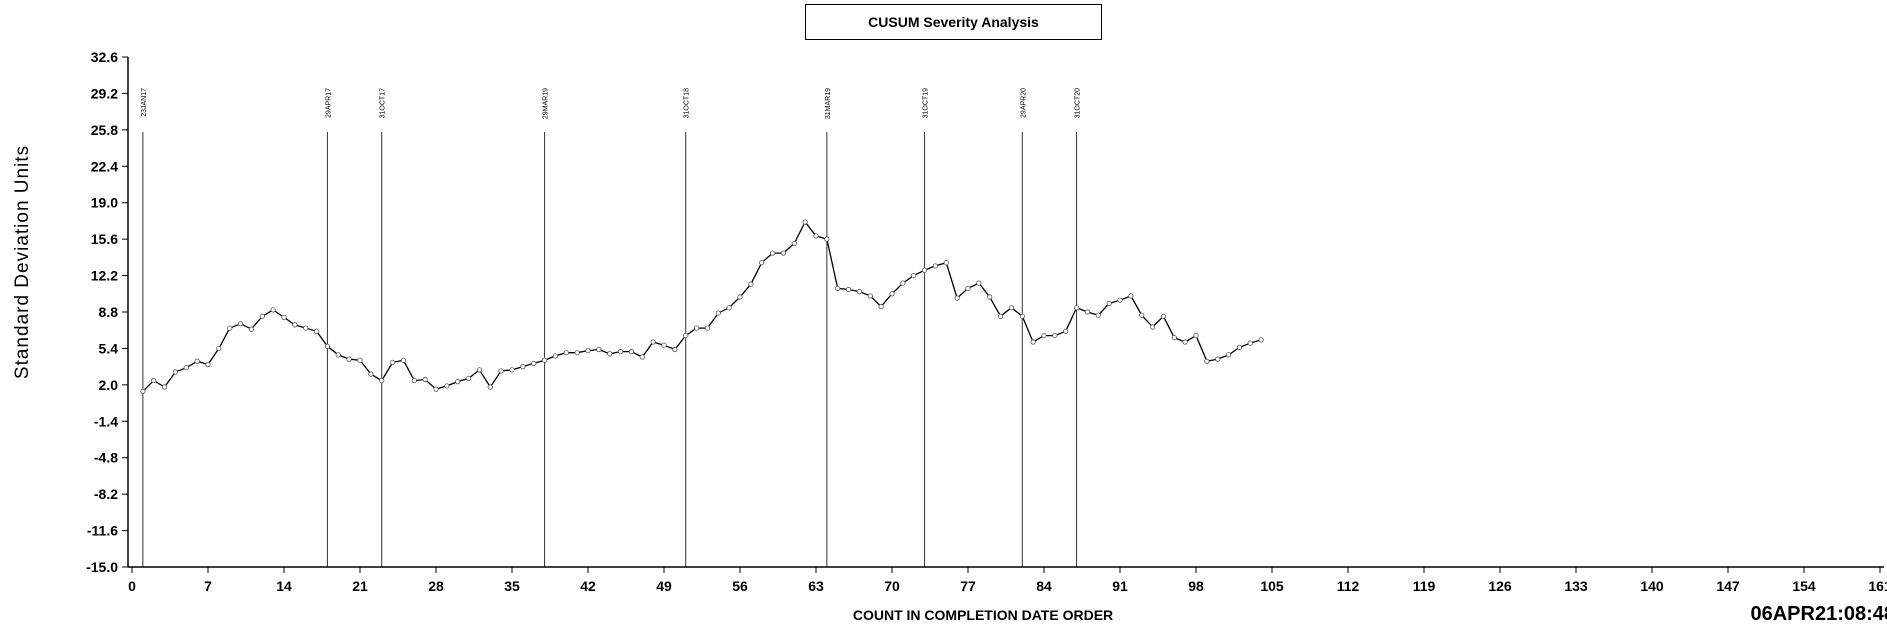  I want to click on x-tick-label: 126, so click(1500, 586).